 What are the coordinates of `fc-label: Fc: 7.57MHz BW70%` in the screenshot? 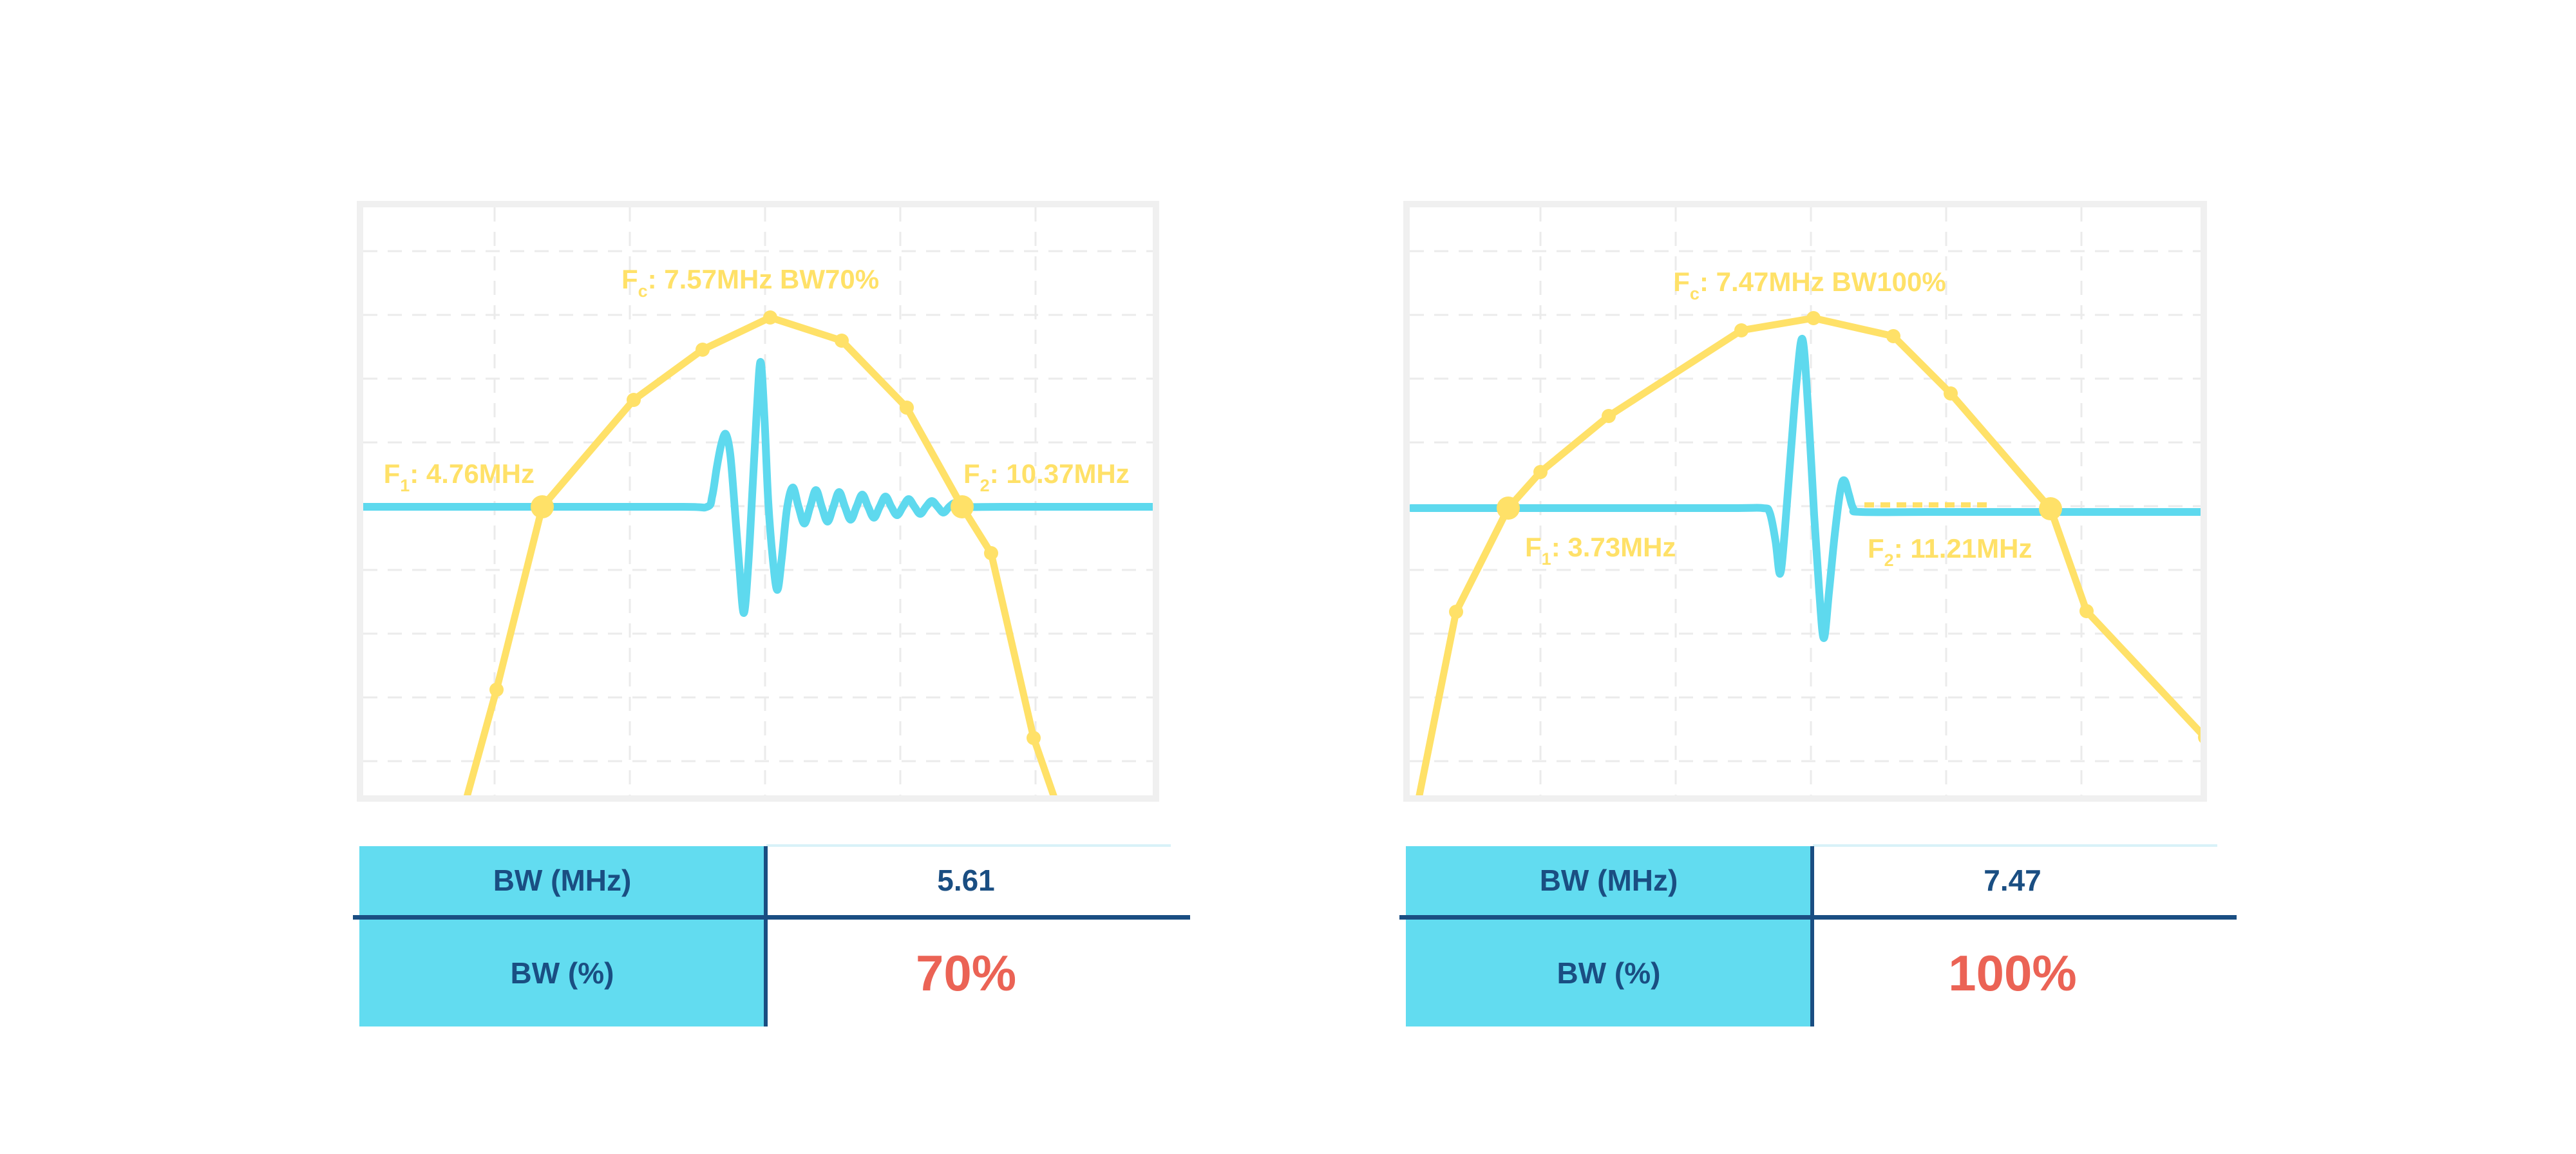 It's located at (750, 282).